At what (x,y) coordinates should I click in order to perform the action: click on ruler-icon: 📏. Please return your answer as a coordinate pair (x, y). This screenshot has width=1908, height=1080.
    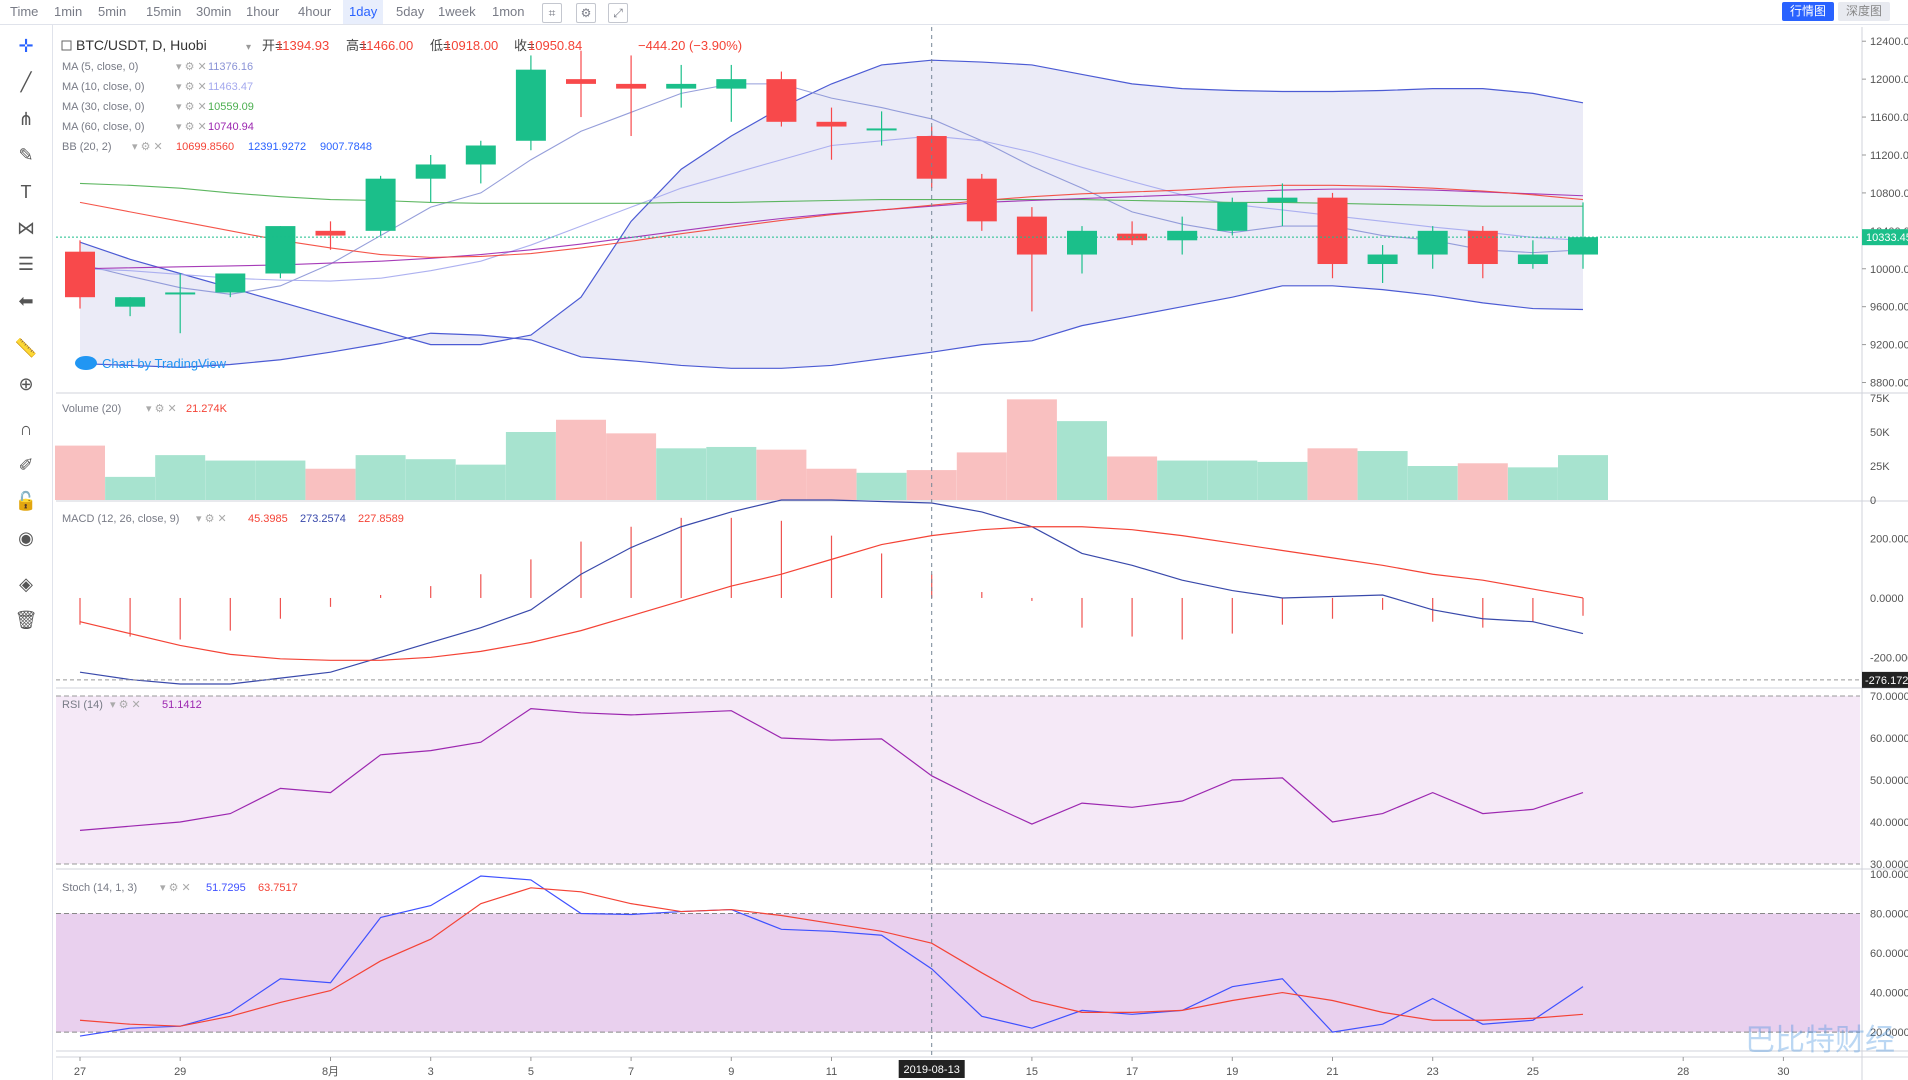
    Looking at the image, I should click on (26, 348).